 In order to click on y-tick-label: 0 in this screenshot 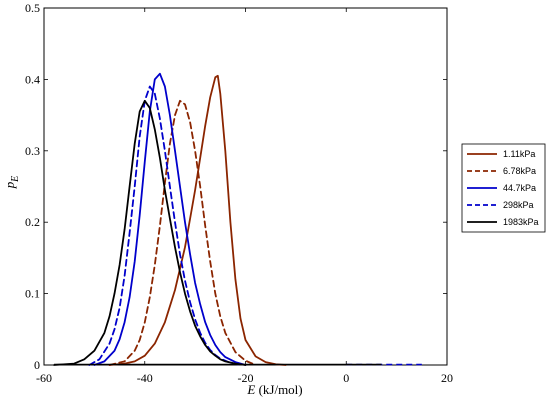, I will do `click(37, 365)`.